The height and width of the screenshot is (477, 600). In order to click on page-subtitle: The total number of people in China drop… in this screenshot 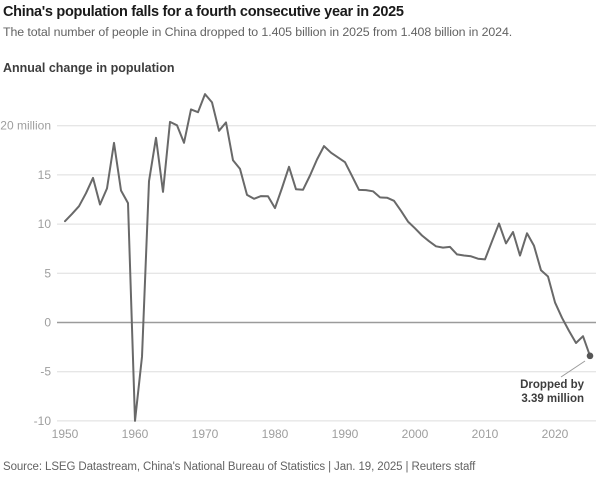, I will do `click(258, 32)`.